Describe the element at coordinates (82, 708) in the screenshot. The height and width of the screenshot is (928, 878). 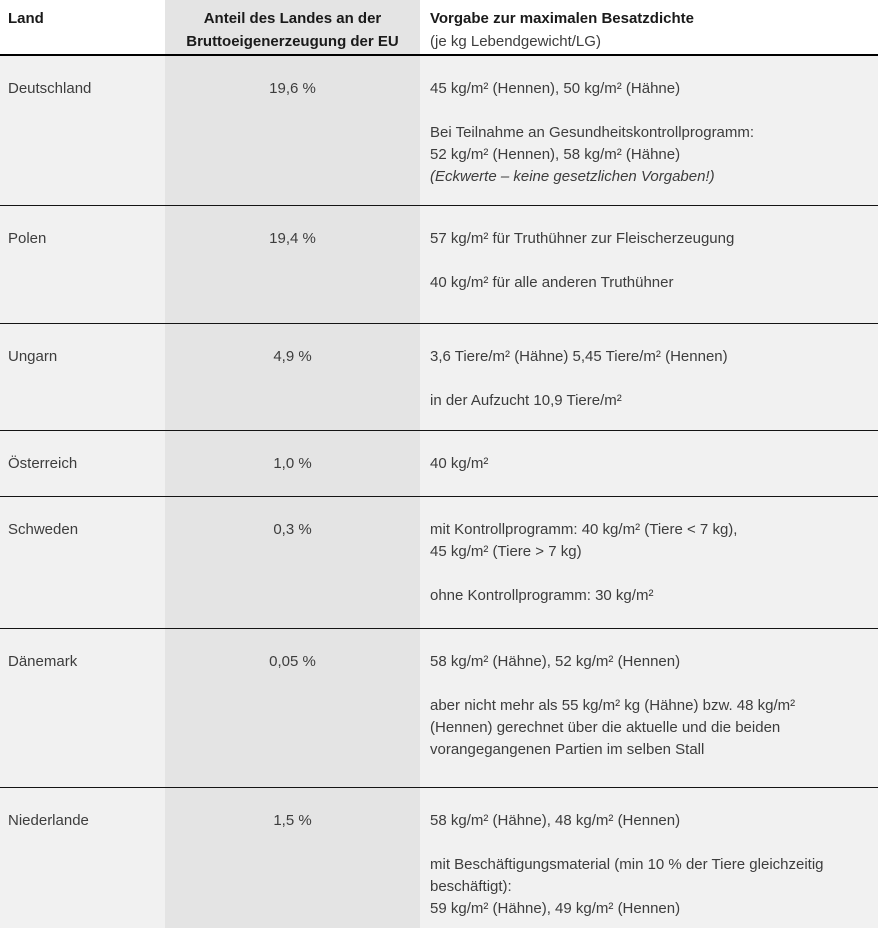
I see `country-cell: Dänemark` at that location.